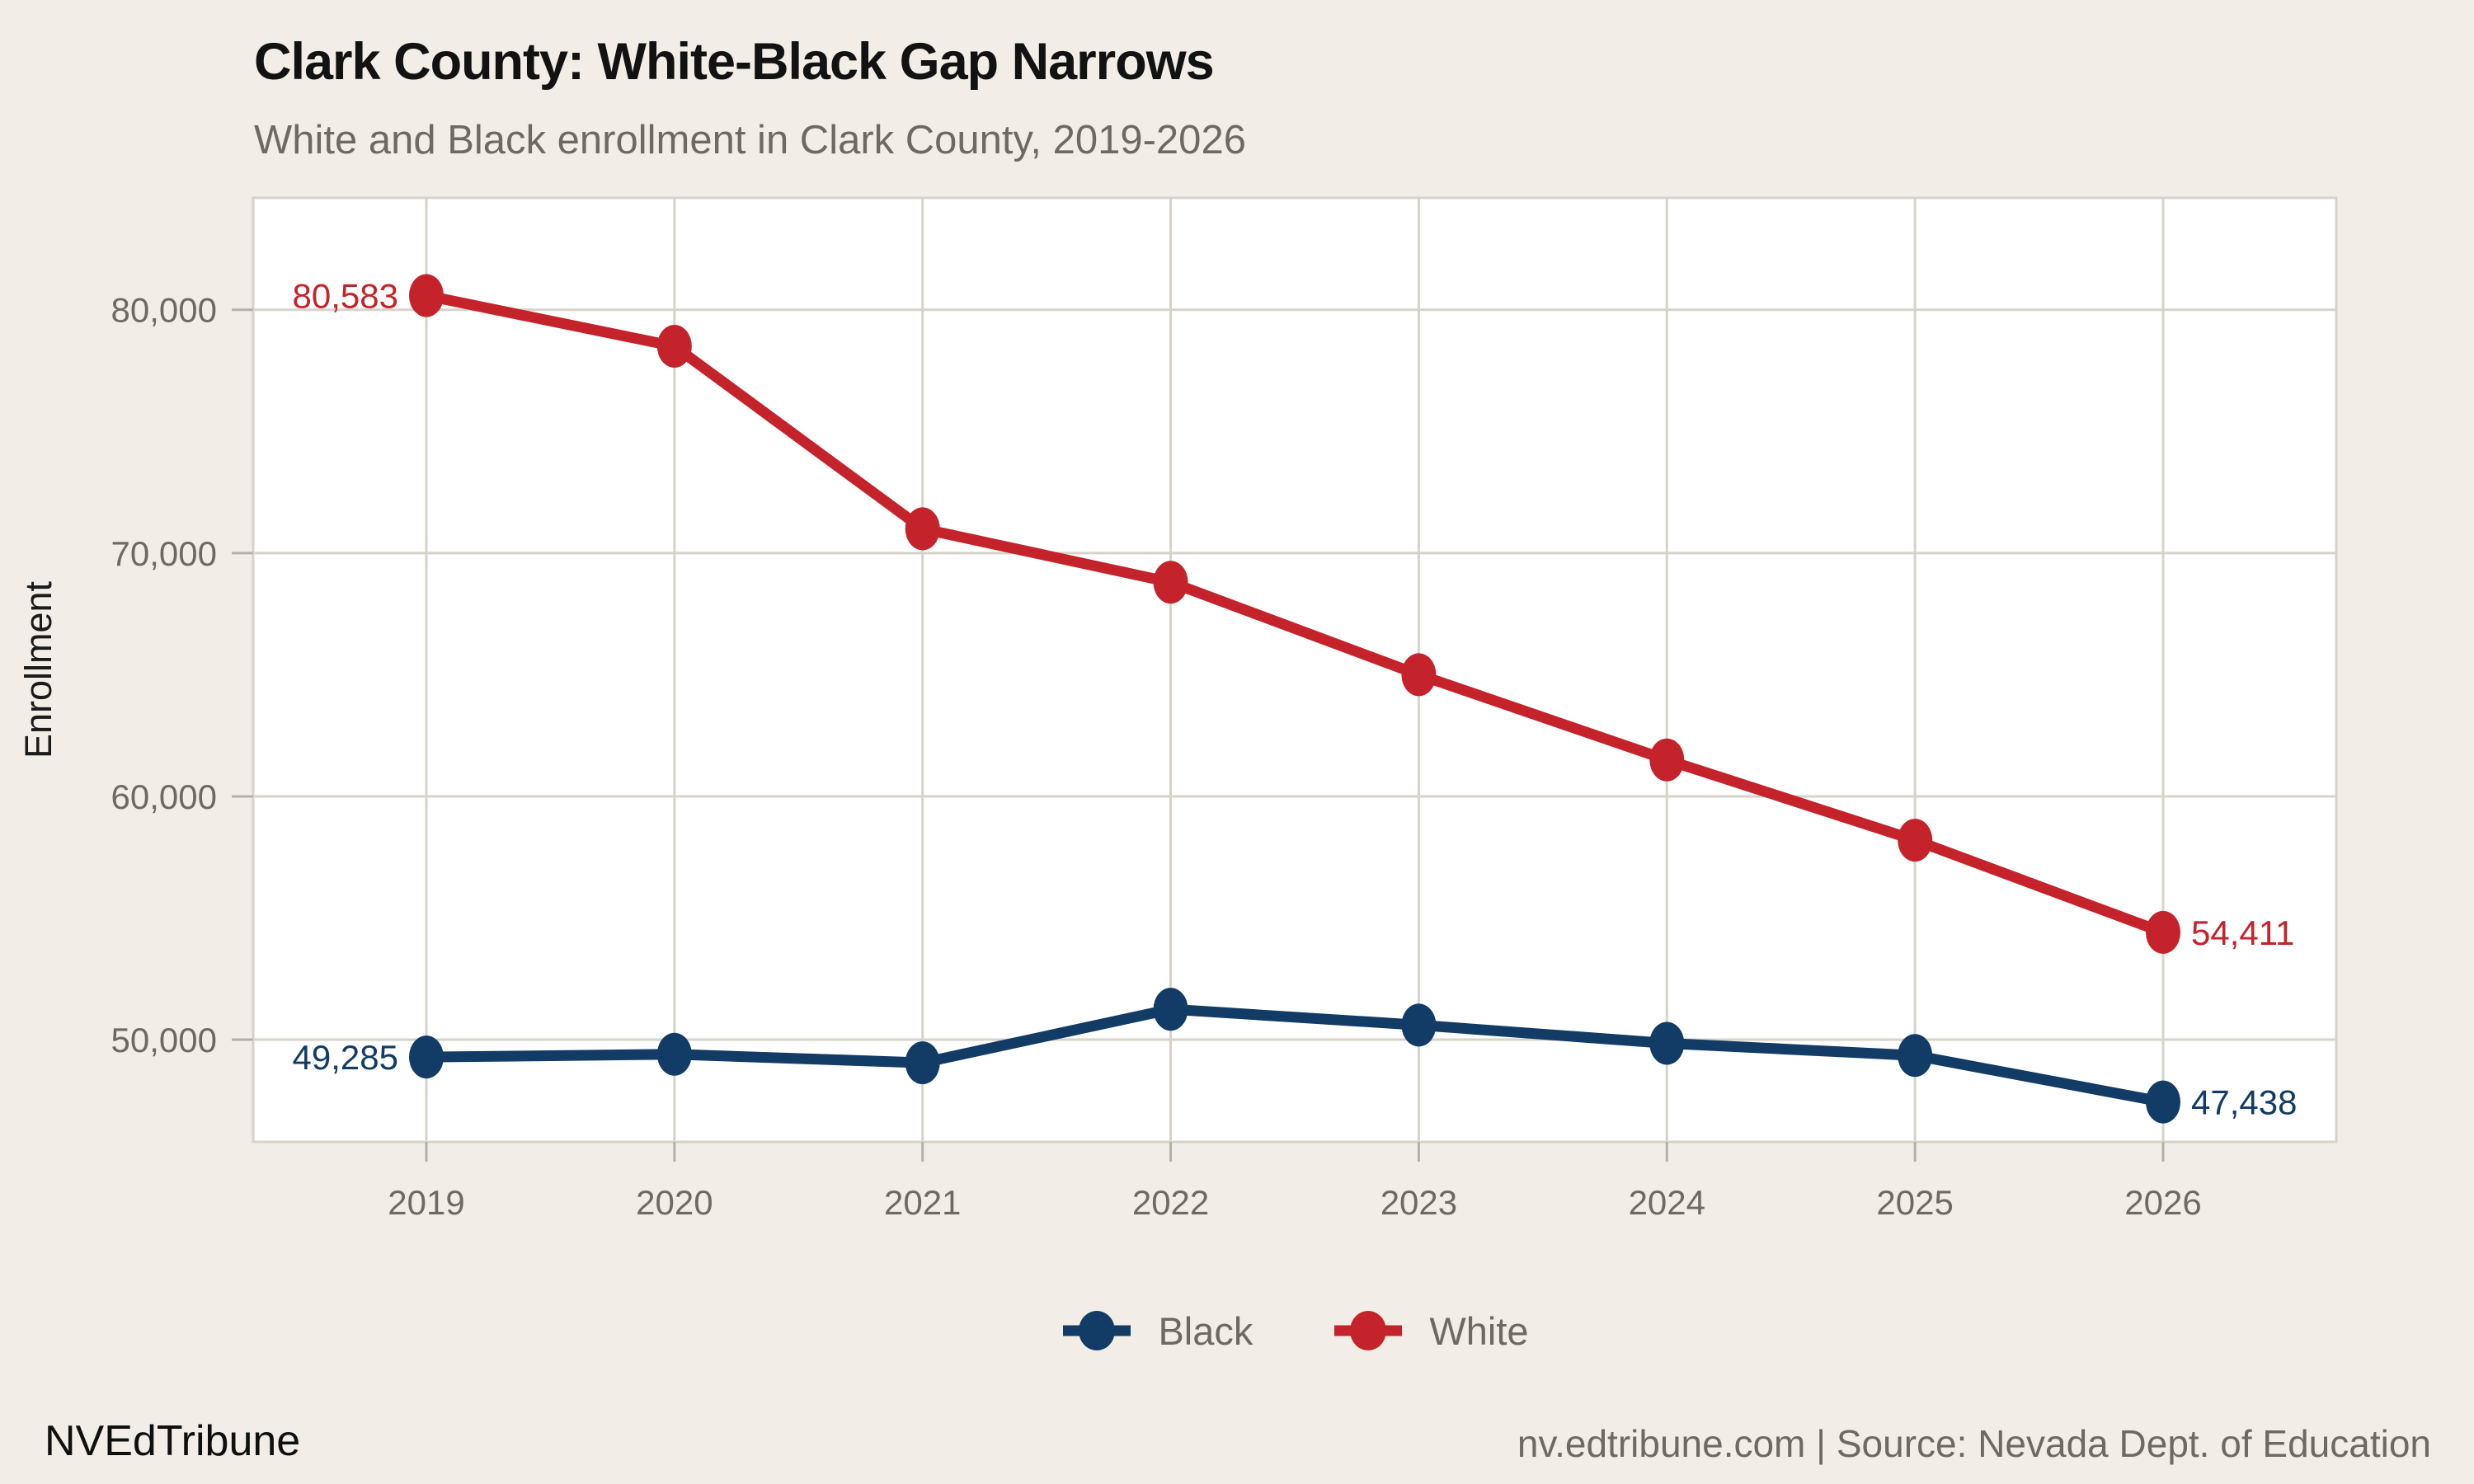 Image resolution: width=2474 pixels, height=1484 pixels. What do you see at coordinates (674, 347) in the screenshot?
I see `data-point-white-2020` at bounding box center [674, 347].